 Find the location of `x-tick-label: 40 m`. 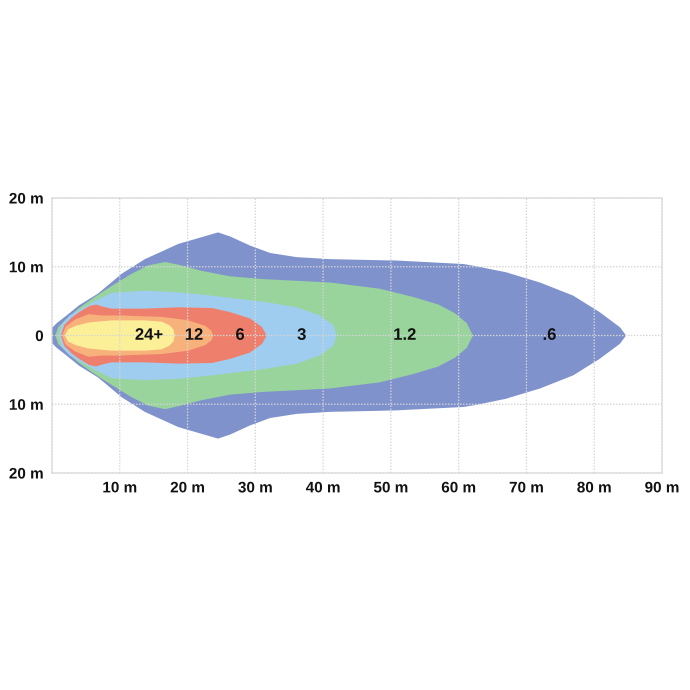

x-tick-label: 40 m is located at coordinates (323, 487).